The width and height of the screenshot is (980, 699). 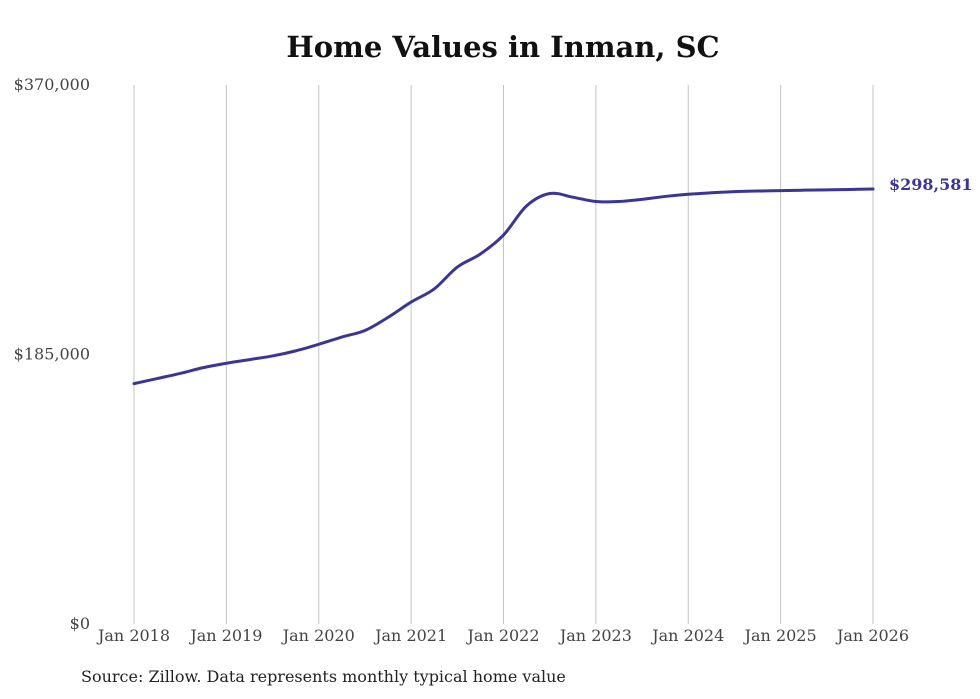 What do you see at coordinates (52, 84) in the screenshot?
I see `y-tick-label: $370,000` at bounding box center [52, 84].